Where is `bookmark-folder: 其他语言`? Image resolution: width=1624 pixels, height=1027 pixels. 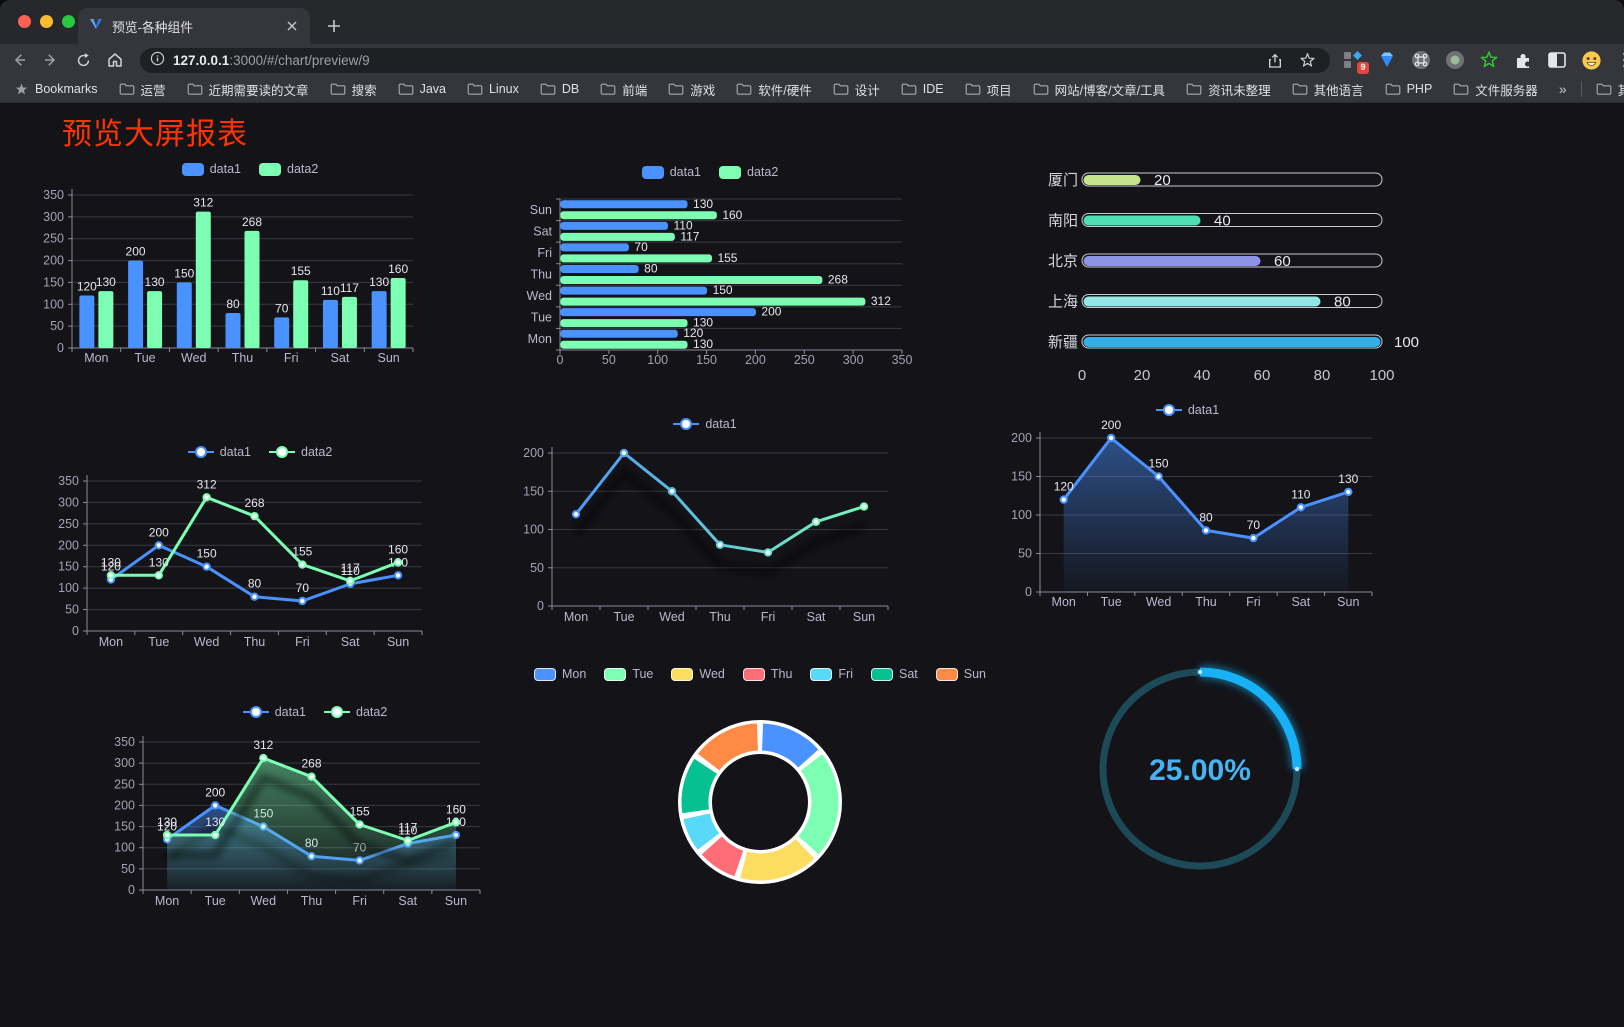 bookmark-folder: 其他语言 is located at coordinates (1328, 89).